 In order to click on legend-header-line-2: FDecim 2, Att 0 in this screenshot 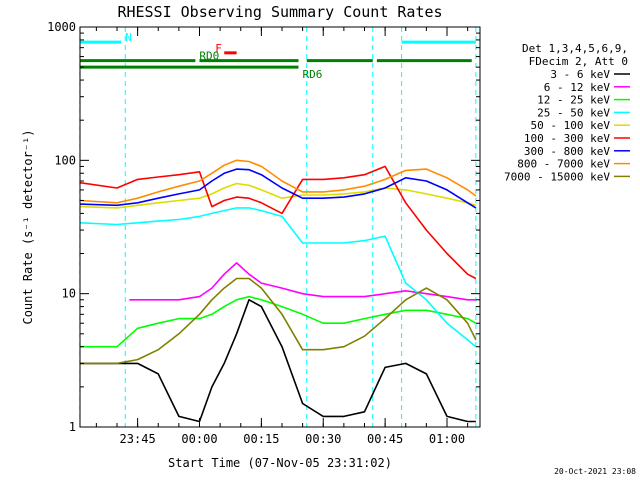, I will do `click(578, 61)`.